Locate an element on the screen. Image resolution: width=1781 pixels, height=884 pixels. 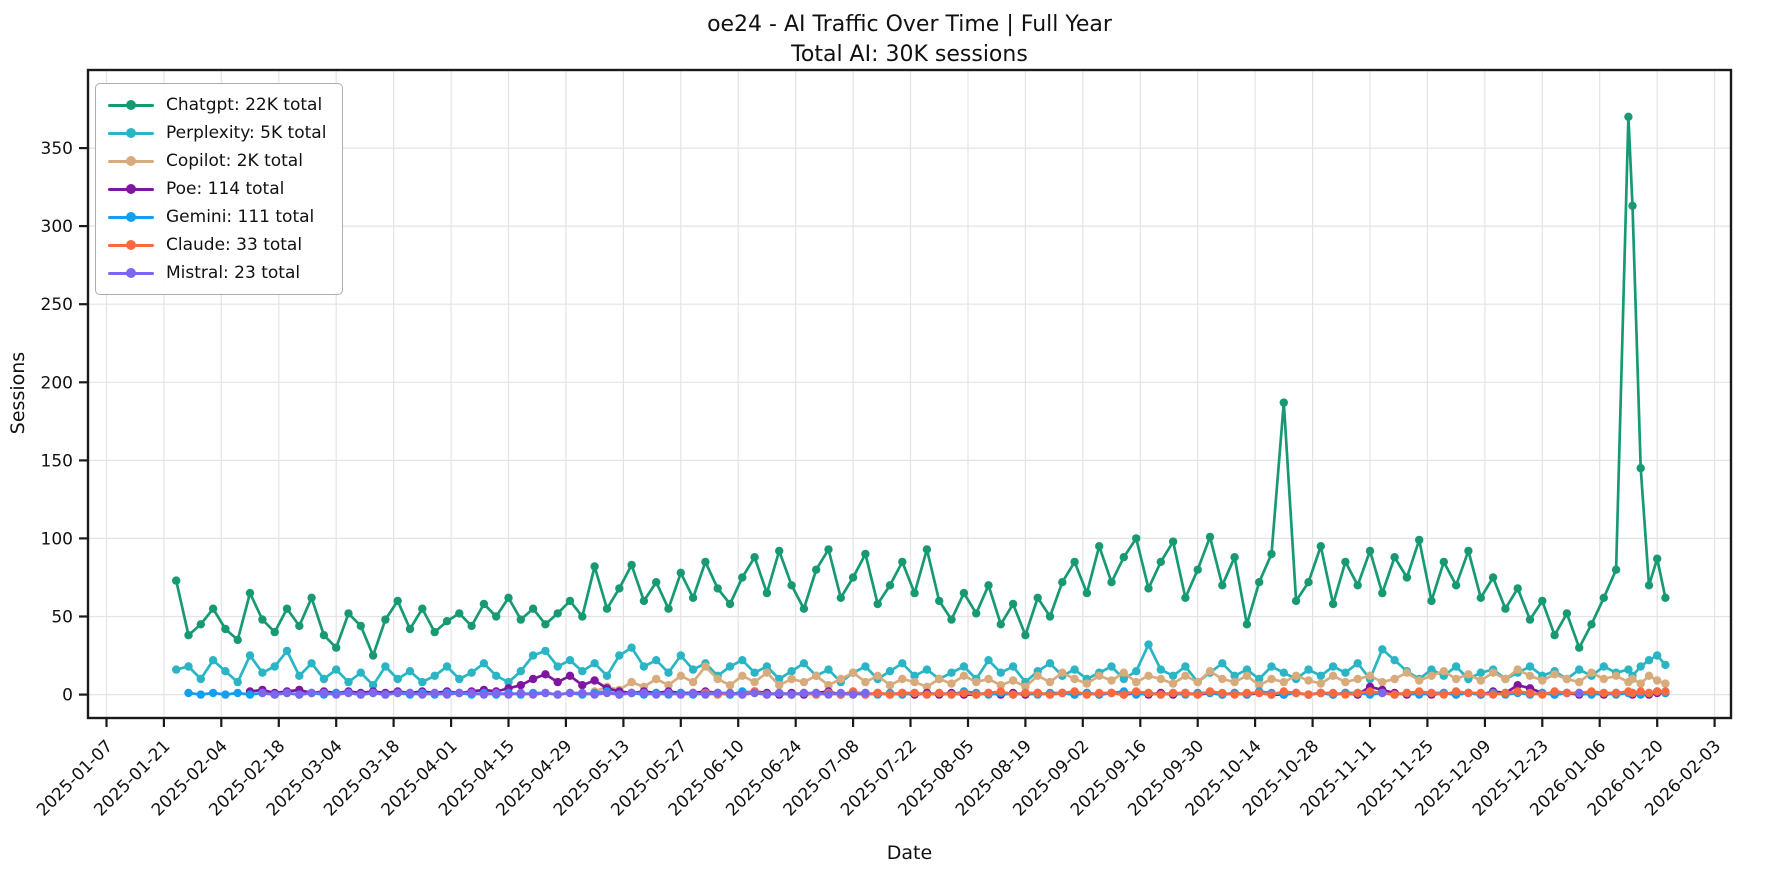
svg-text: 350 is located at coordinates (57, 149).